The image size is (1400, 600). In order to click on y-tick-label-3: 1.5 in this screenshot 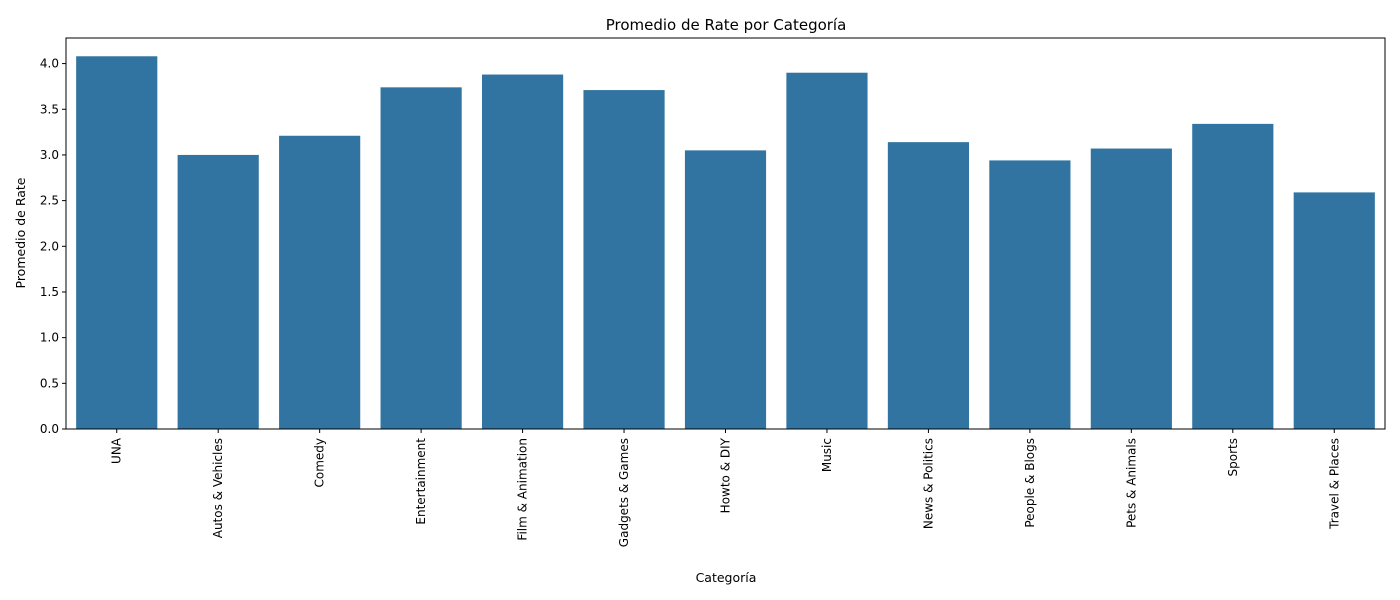, I will do `click(49, 292)`.